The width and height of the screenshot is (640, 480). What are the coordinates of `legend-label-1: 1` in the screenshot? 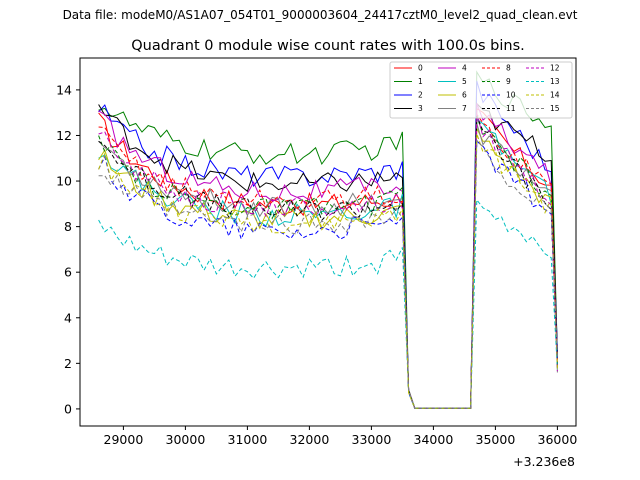 It's located at (420, 81).